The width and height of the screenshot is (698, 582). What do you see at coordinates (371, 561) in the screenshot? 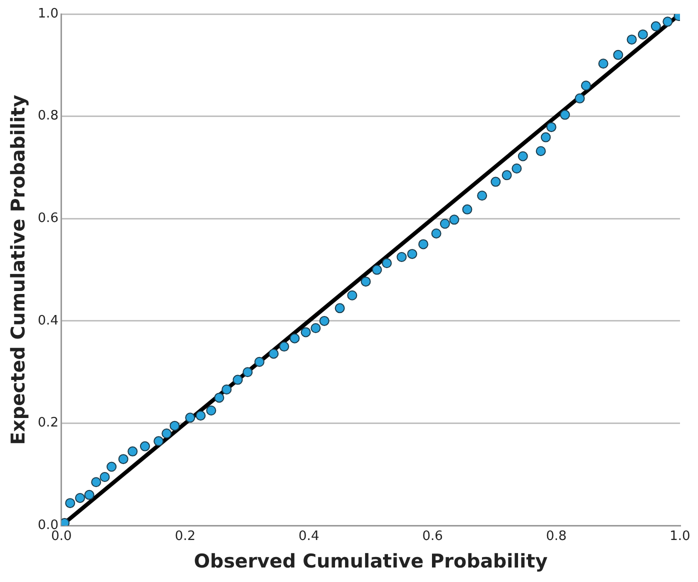
I see `x-axis-title: Observed Cumulative Probability` at bounding box center [371, 561].